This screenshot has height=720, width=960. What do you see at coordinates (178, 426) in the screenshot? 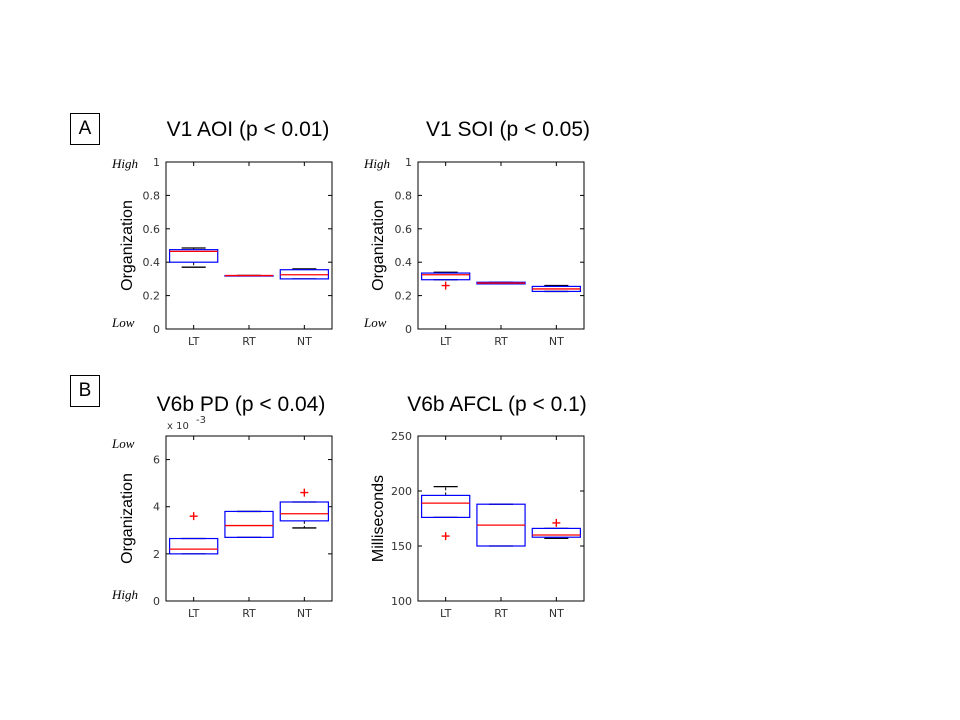
I see `scale-note: x 10` at bounding box center [178, 426].